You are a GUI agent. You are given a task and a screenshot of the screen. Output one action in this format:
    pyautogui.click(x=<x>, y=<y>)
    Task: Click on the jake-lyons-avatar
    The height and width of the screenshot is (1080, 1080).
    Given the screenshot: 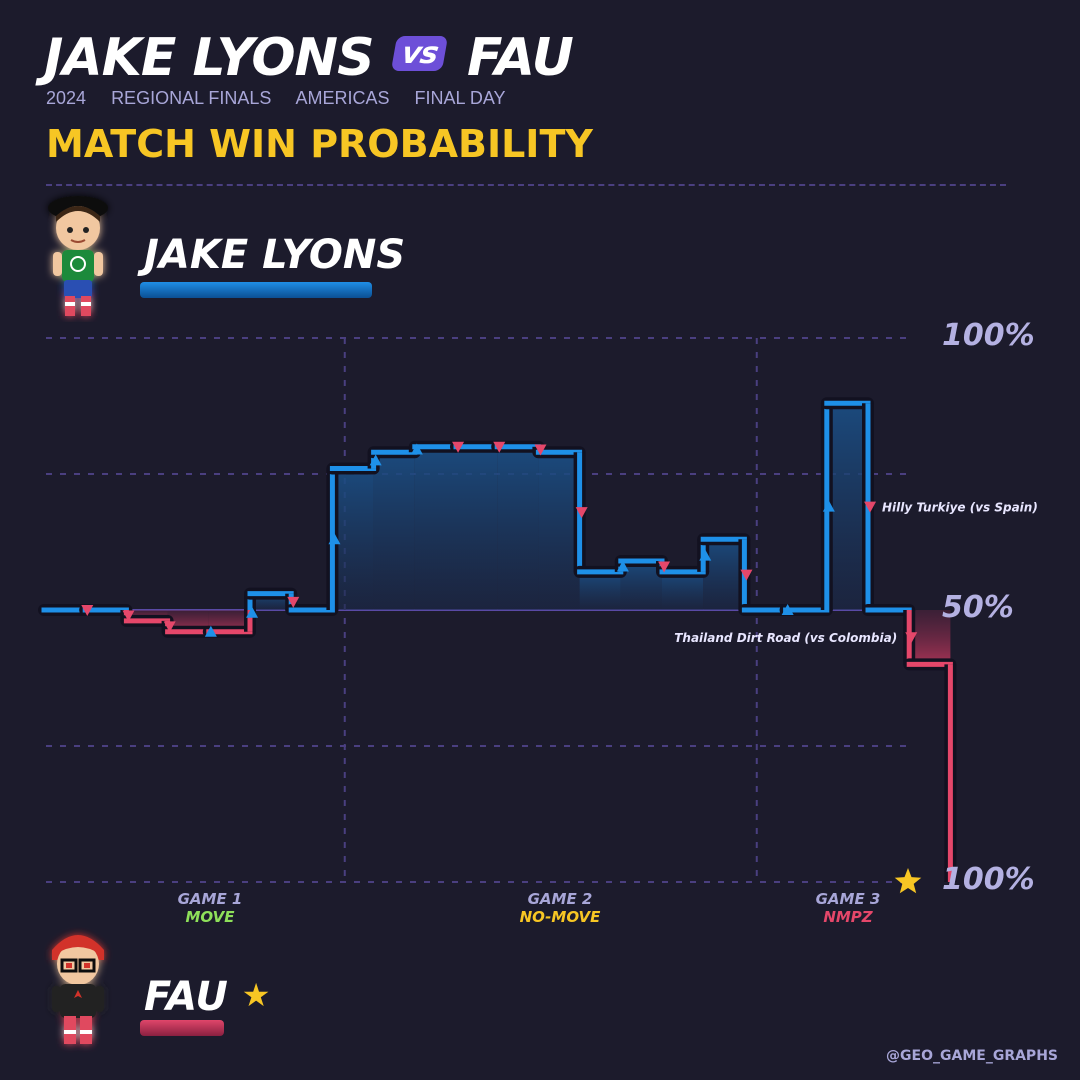 What is the action you would take?
    pyautogui.click(x=78, y=256)
    